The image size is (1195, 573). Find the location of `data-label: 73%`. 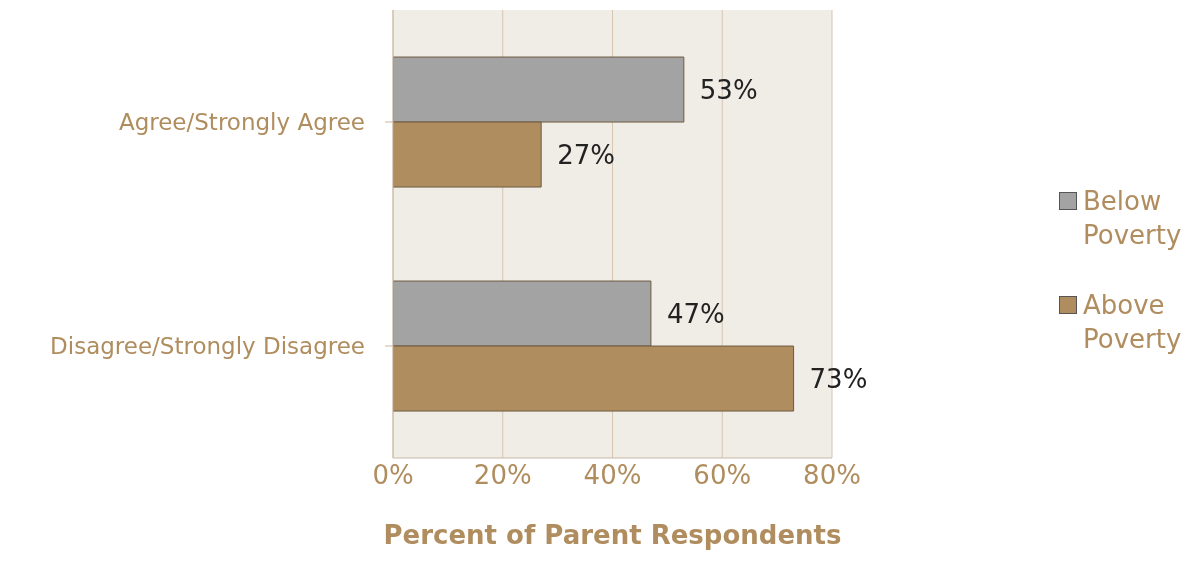

data-label: 73% is located at coordinates (838, 378).